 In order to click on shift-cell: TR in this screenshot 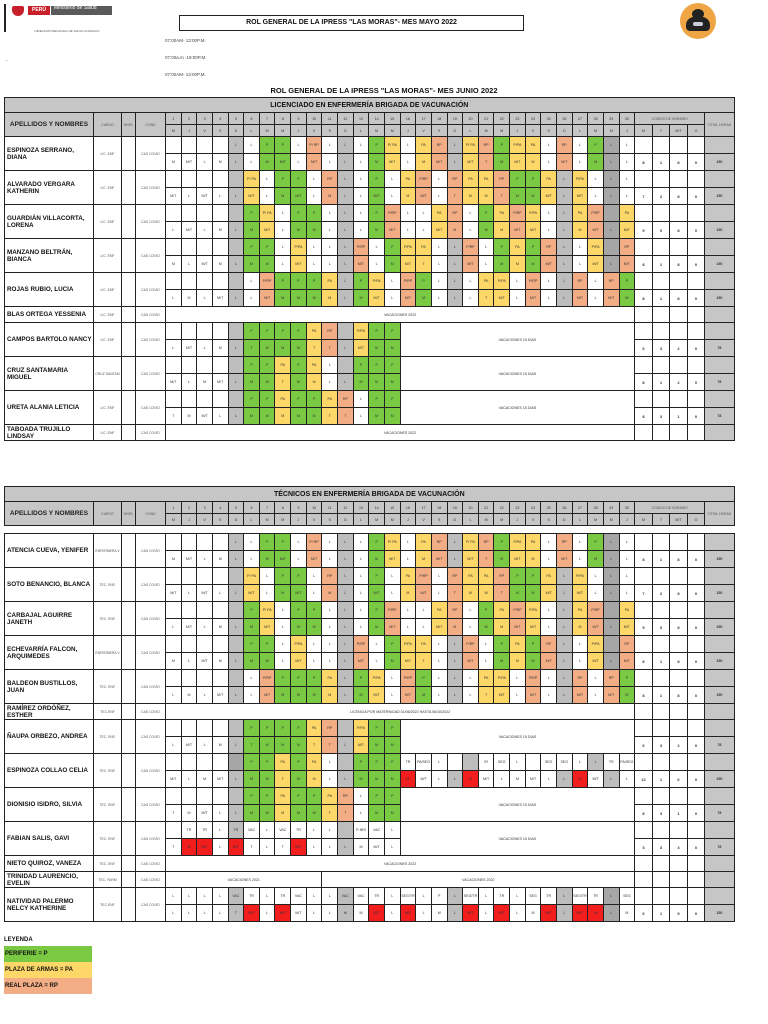, I will do `click(251, 896)`.